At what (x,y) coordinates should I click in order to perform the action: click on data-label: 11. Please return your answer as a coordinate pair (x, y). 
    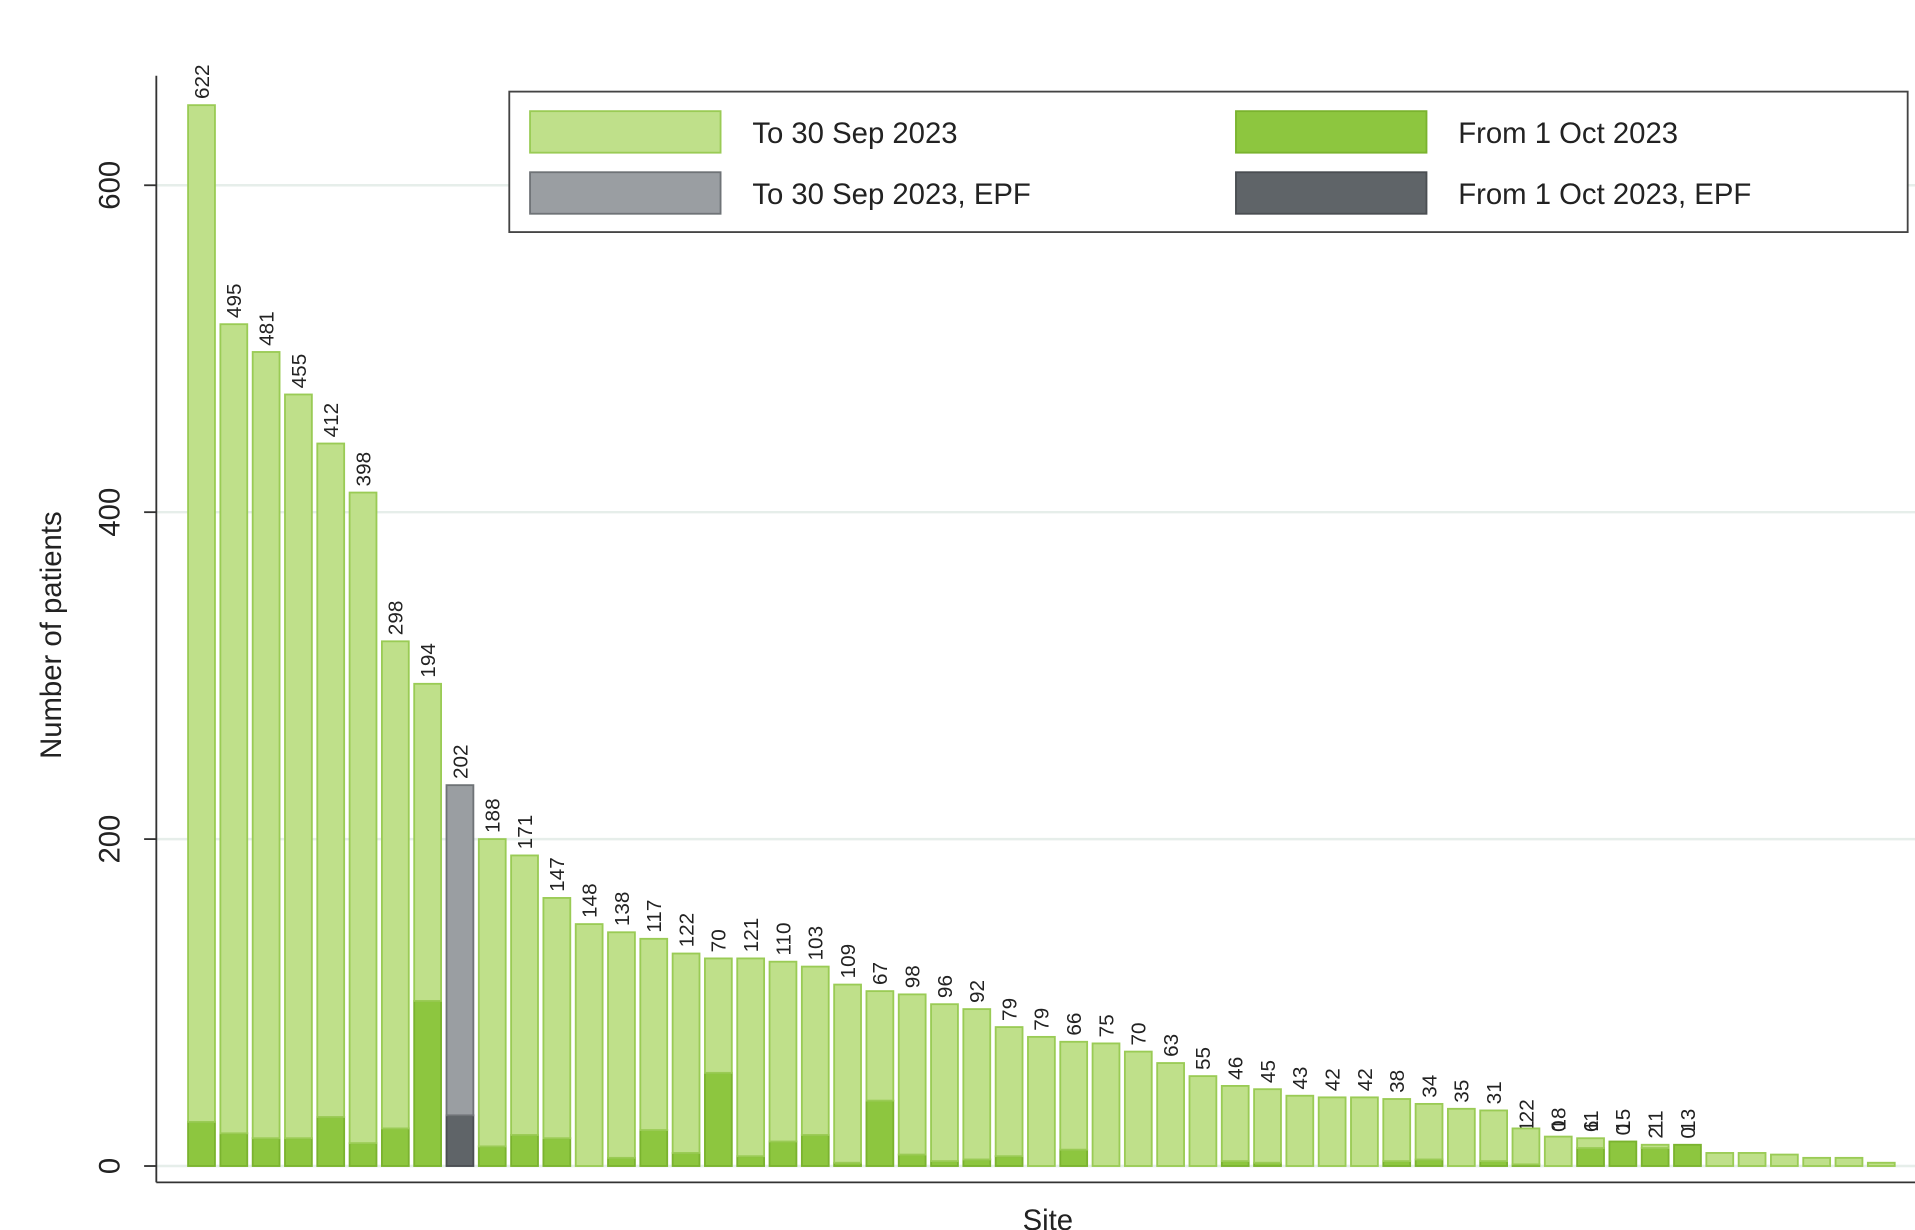
    Looking at the image, I should click on (1591, 1121).